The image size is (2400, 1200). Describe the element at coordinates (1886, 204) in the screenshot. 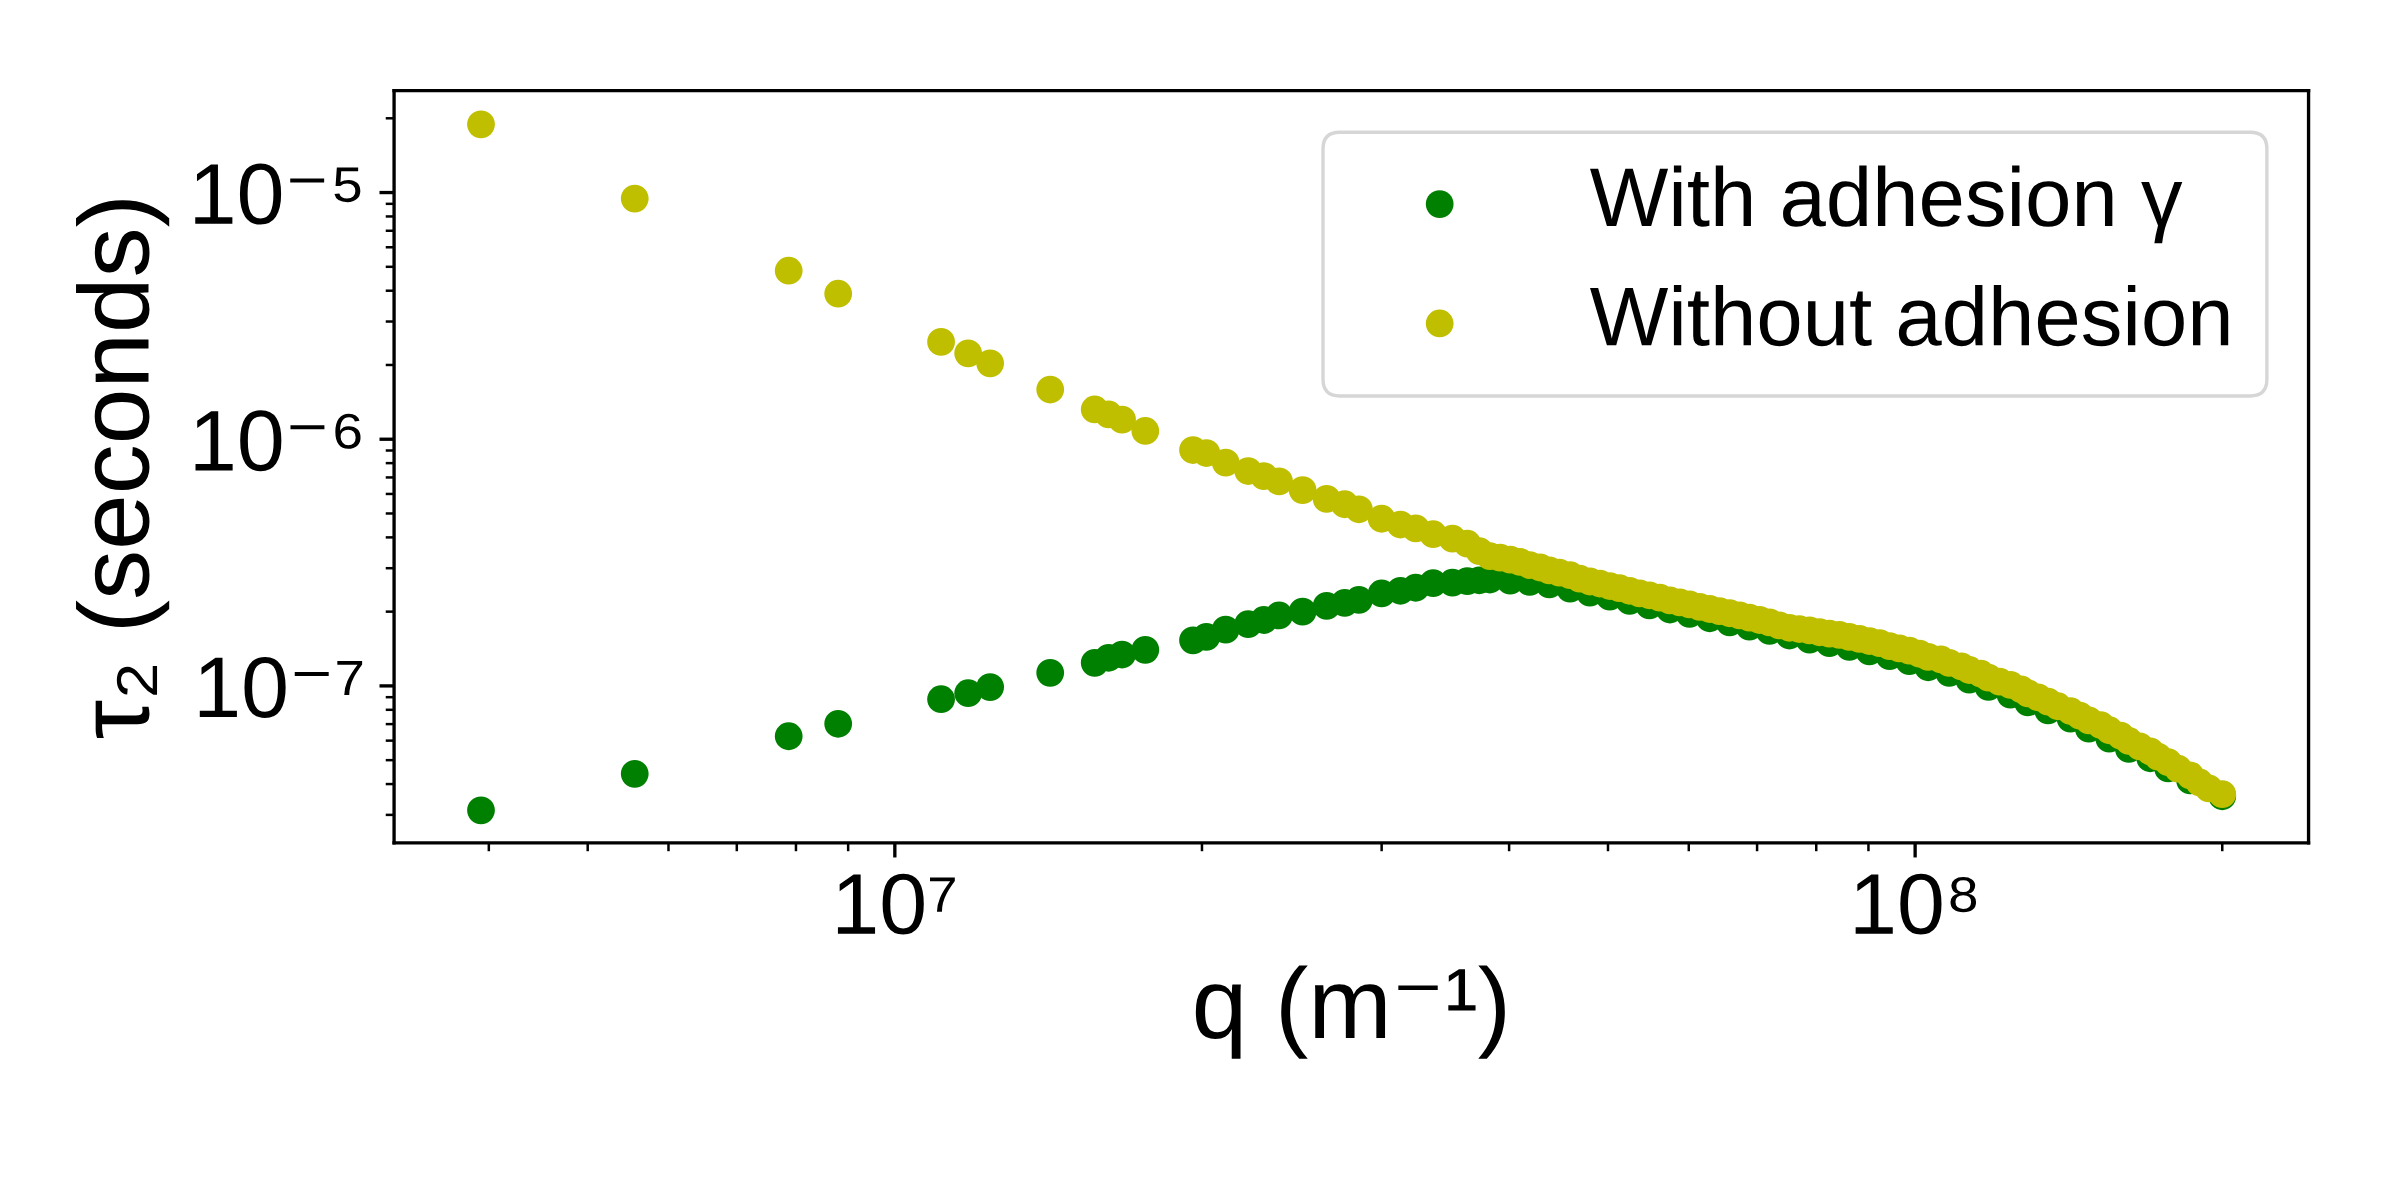

I see `legend-label: With adhesion γ` at that location.